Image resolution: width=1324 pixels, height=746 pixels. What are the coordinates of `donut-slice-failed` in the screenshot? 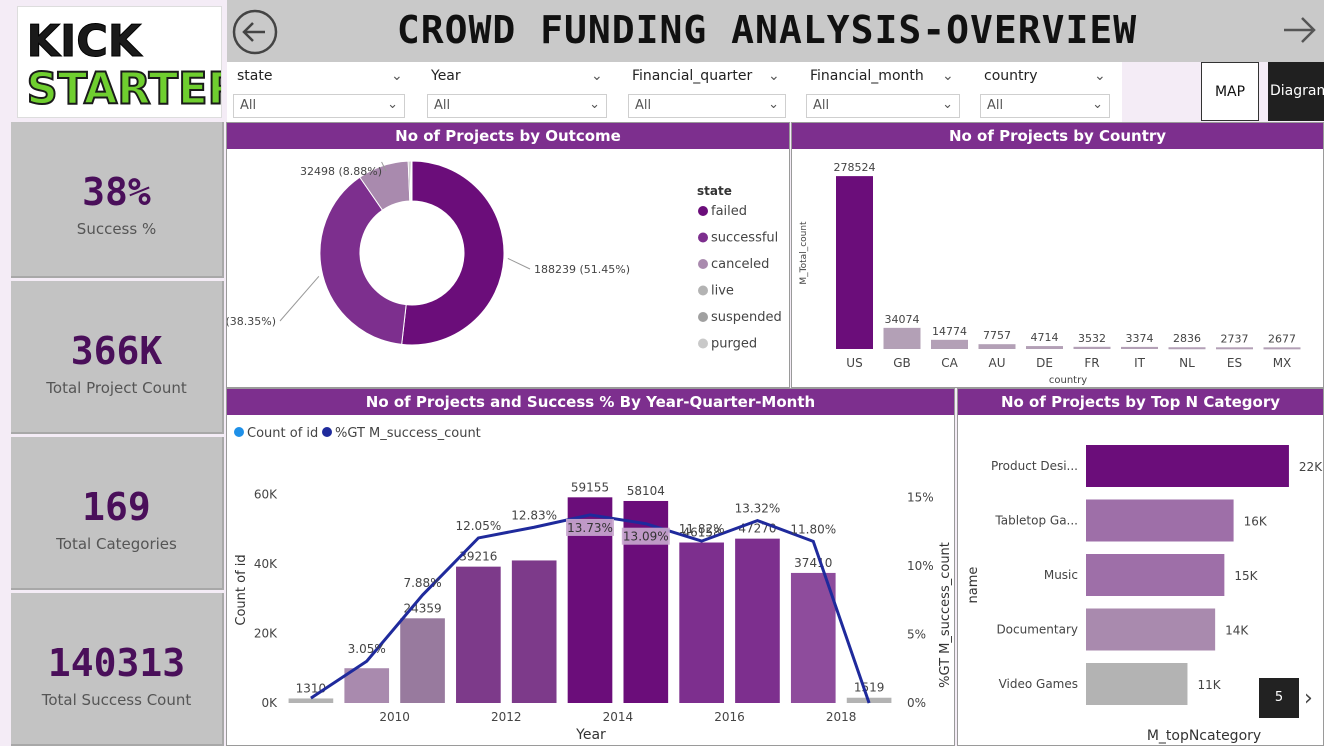 It's located at (453, 253).